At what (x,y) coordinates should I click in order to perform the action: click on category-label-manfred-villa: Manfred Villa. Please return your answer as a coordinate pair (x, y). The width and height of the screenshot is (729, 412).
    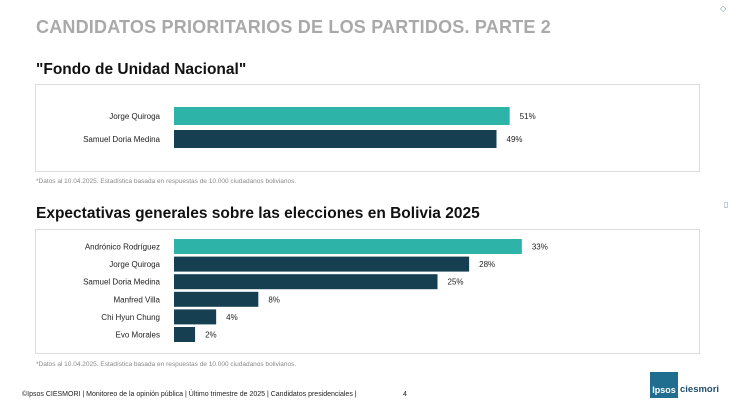
    Looking at the image, I should click on (136, 299).